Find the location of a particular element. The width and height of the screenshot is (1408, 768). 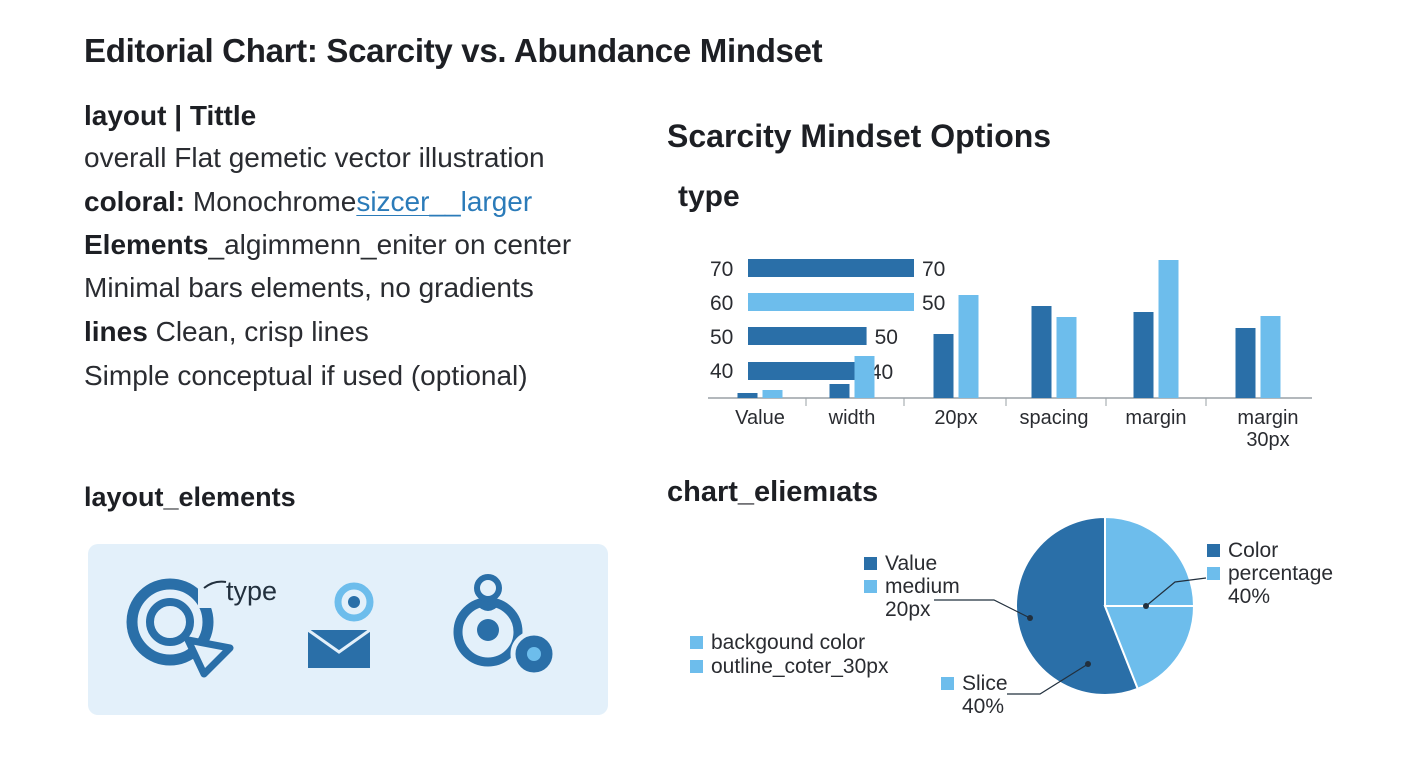

pie-legend-entry: Color is located at coordinates (1253, 550).